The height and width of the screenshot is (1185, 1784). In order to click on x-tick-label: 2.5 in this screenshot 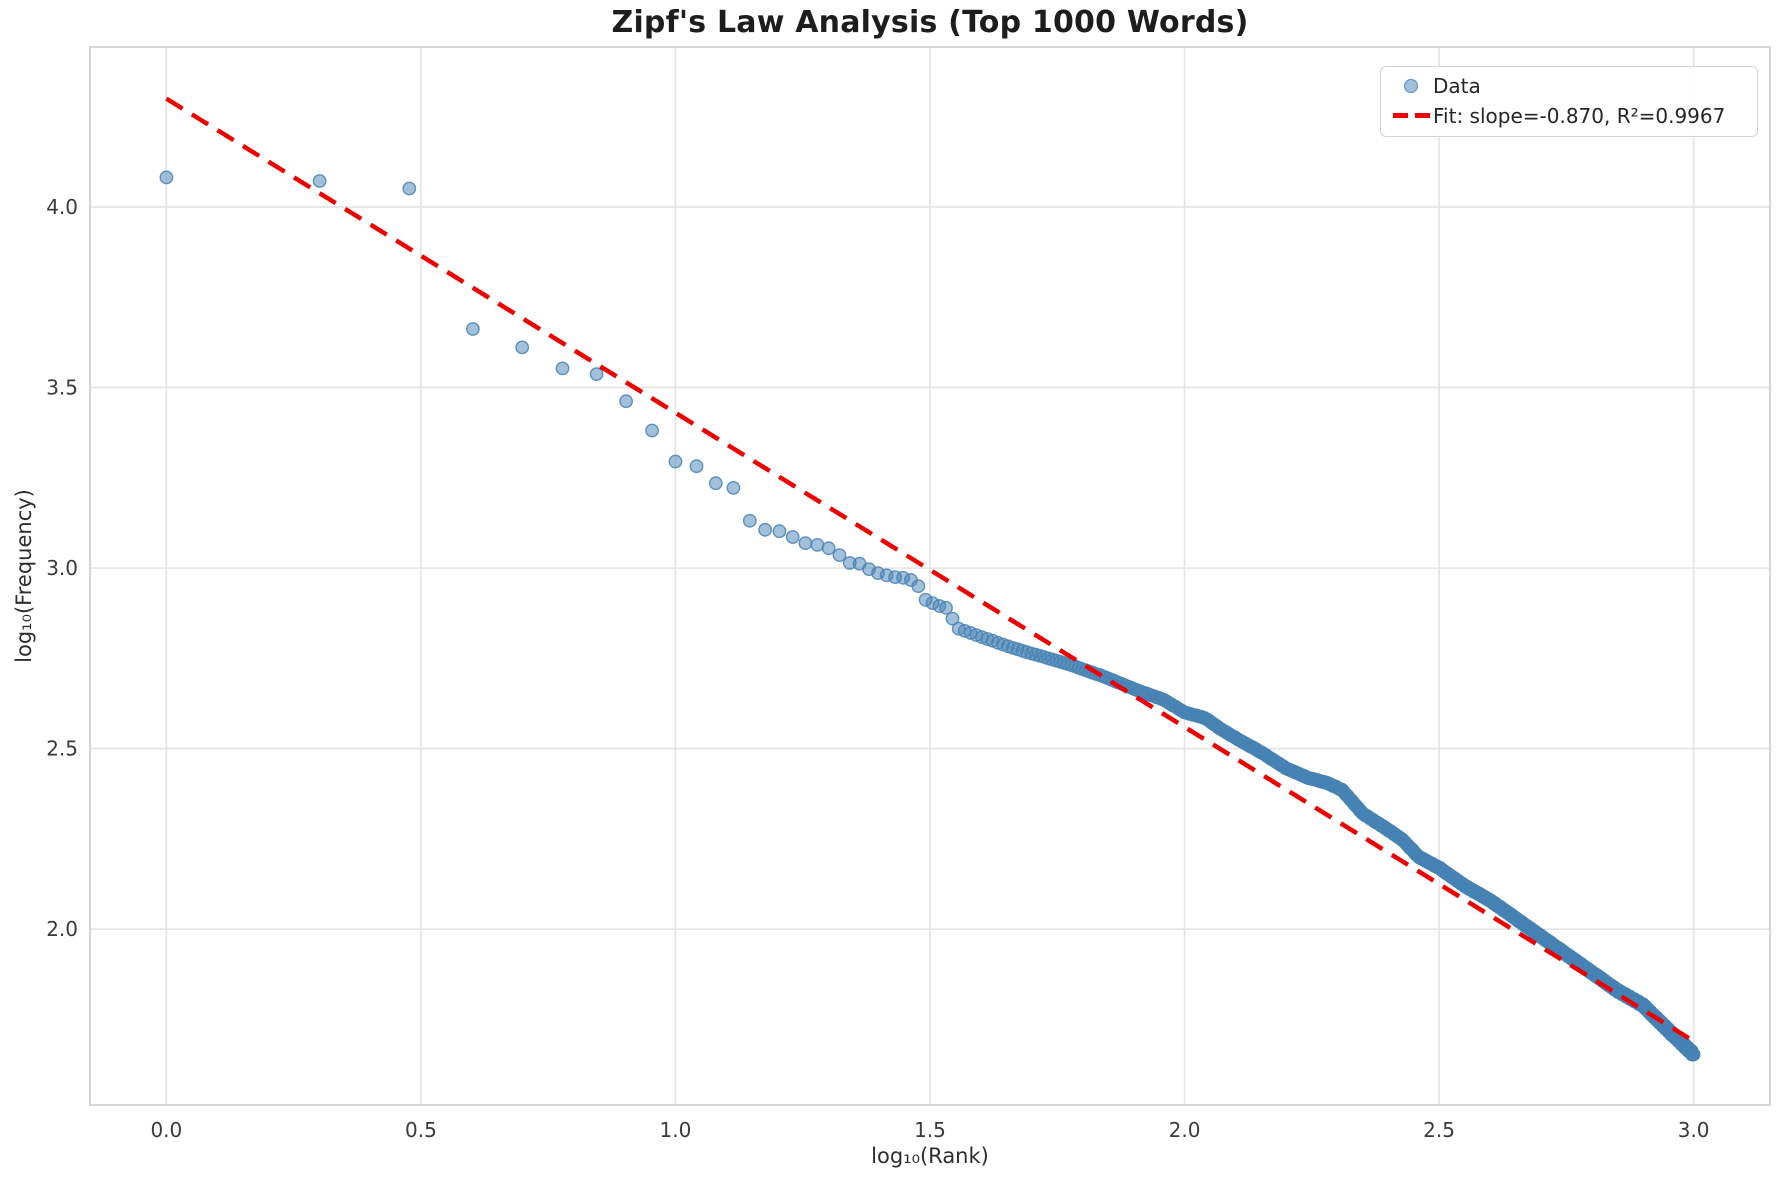, I will do `click(1439, 1130)`.